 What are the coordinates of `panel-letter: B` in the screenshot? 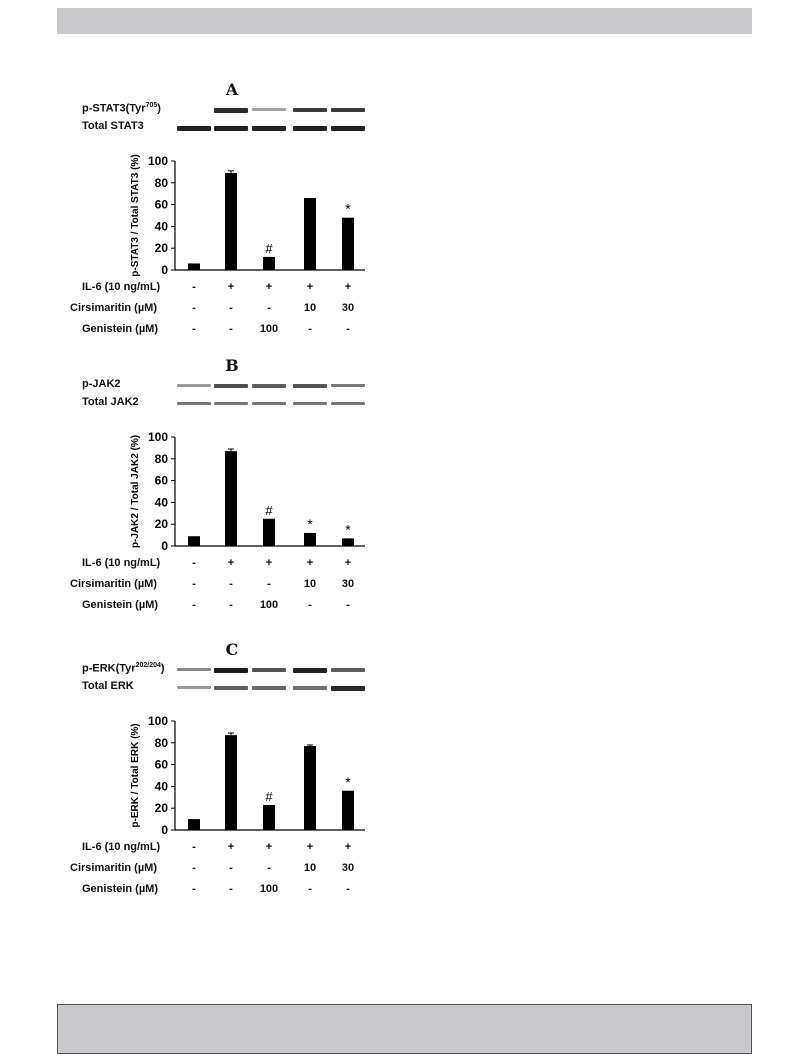 It's located at (232, 365).